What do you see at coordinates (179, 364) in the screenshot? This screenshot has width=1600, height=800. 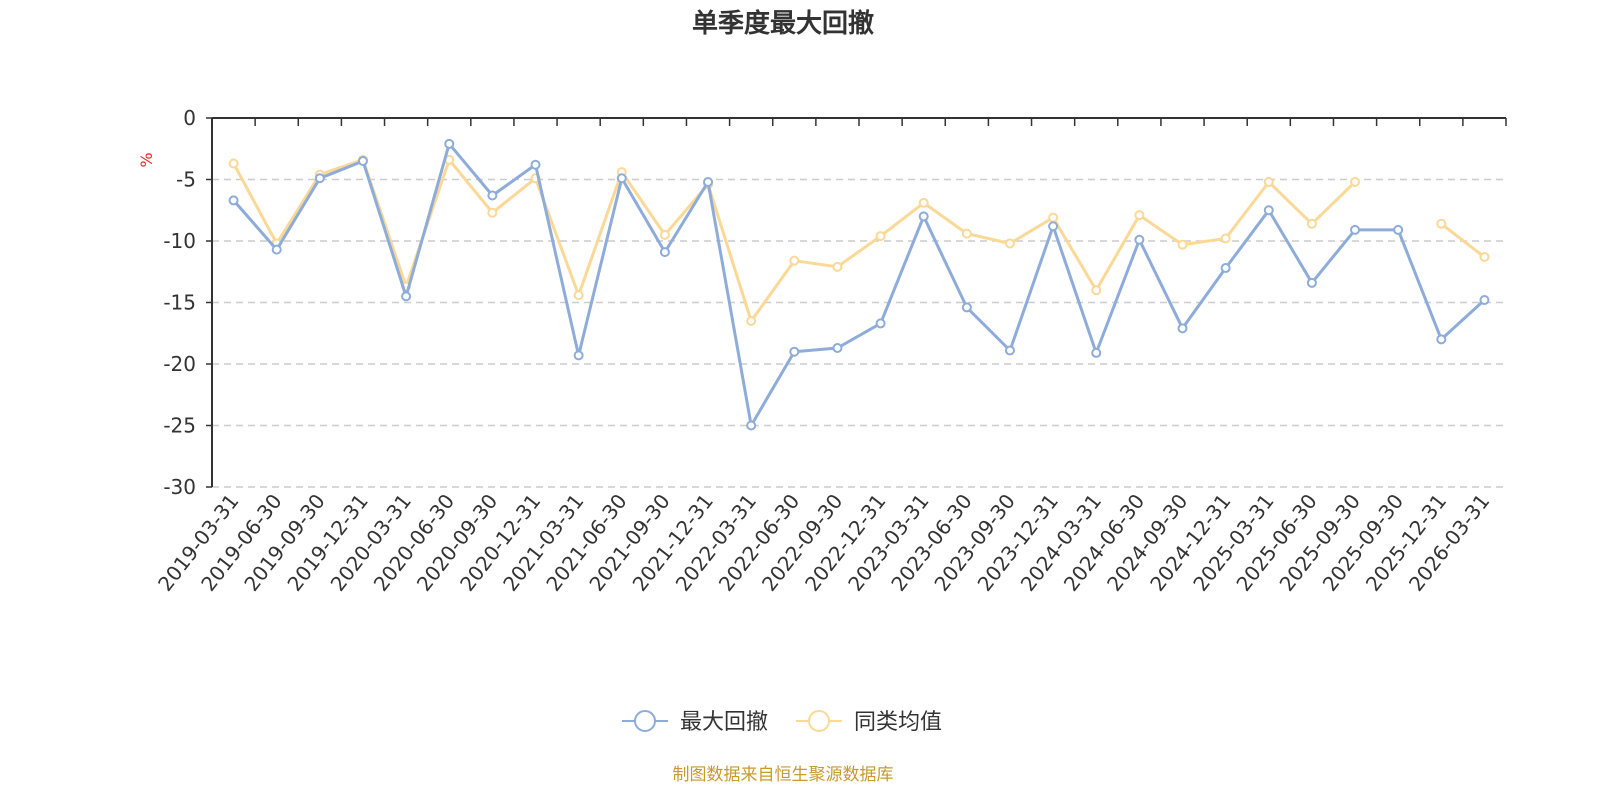 I see `y-tick-label-4: -20` at bounding box center [179, 364].